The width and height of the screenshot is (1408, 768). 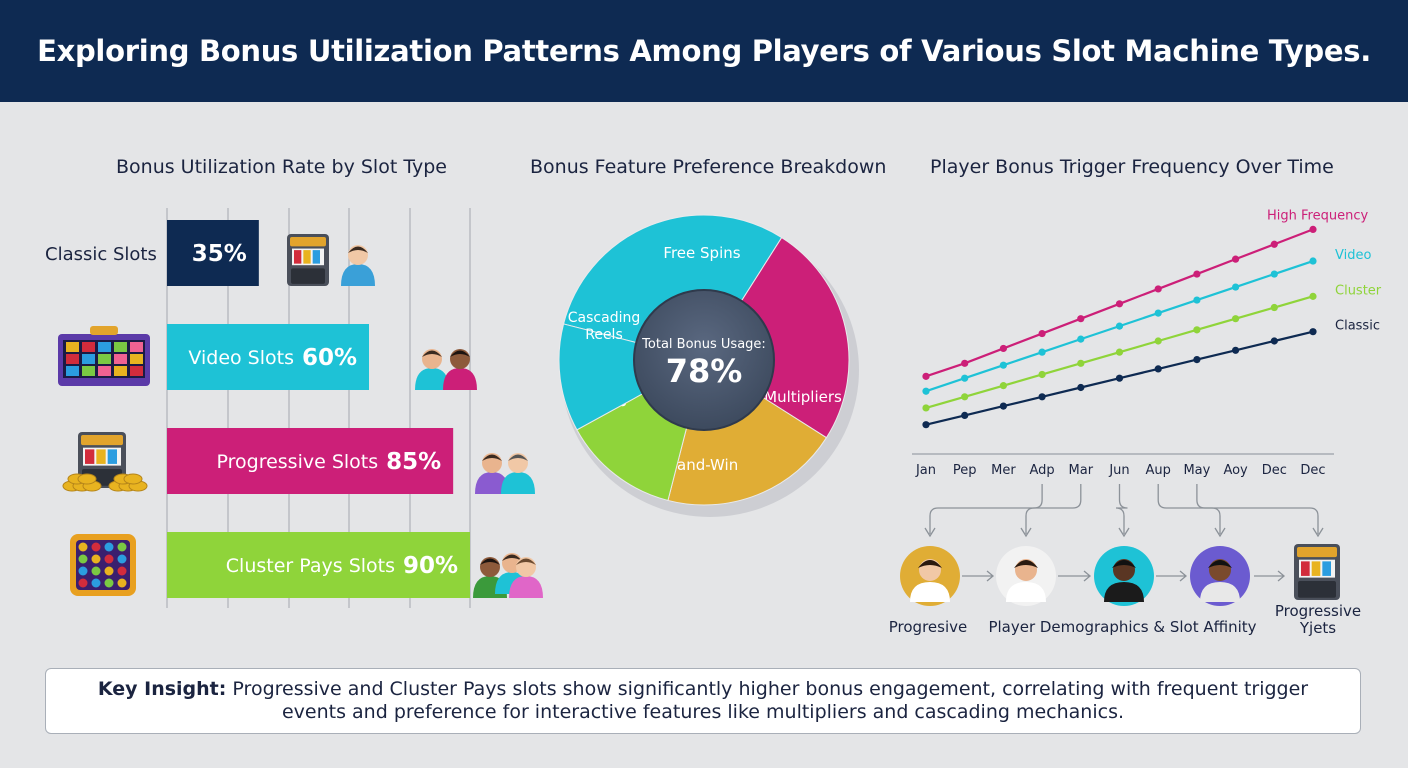 What do you see at coordinates (1235, 470) in the screenshot?
I see `line-x-tick-8: Aoy` at bounding box center [1235, 470].